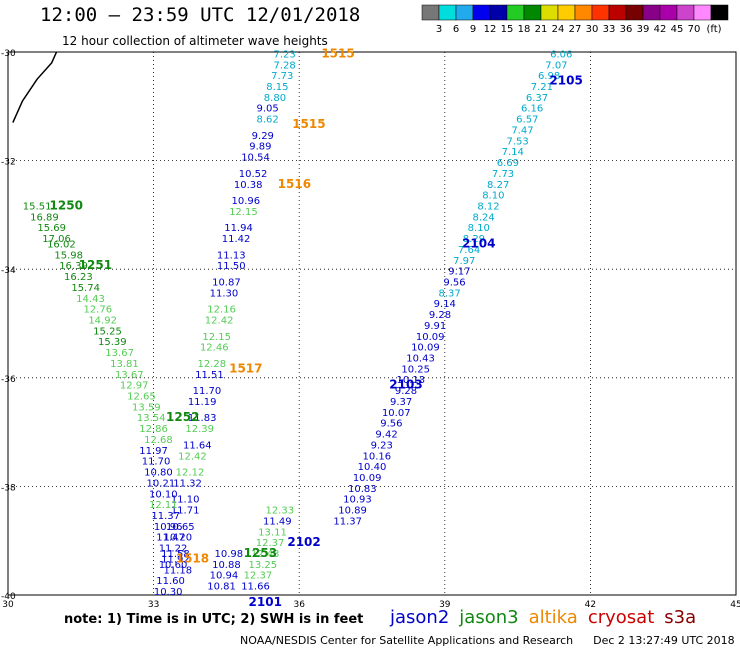 Image resolution: width=740 pixels, height=650 pixels. Describe the element at coordinates (8, 54) in the screenshot. I see `y-tick-label: -30` at that location.